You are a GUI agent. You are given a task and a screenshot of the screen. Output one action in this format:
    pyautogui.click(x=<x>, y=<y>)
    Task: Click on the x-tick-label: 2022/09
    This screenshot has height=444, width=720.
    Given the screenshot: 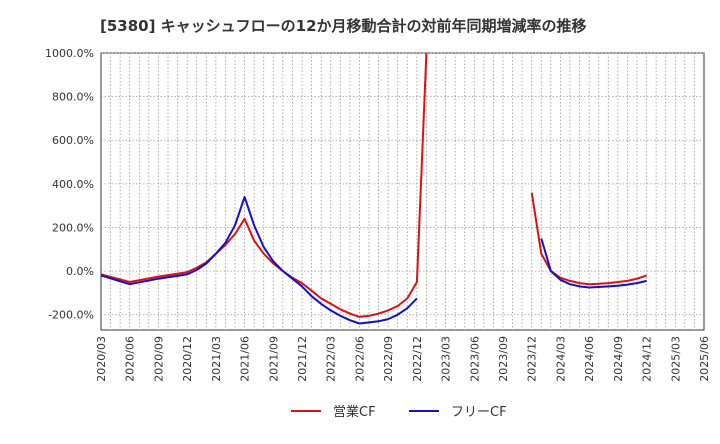 What is the action you would take?
    pyautogui.click(x=388, y=359)
    